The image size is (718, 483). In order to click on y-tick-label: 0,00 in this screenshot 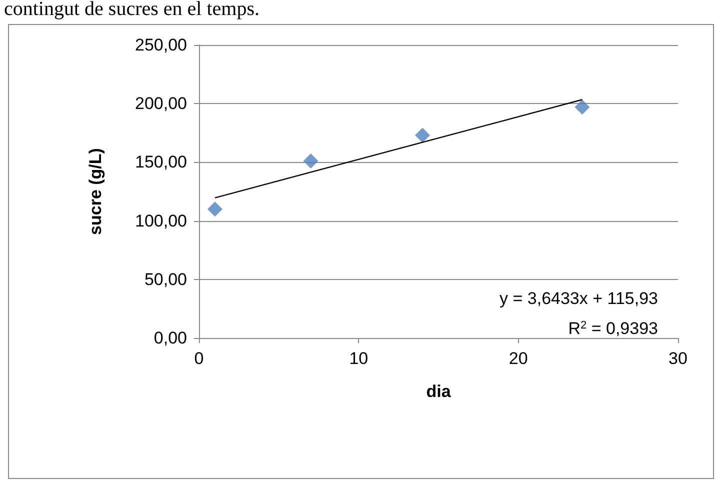, I will do `click(170, 338)`.